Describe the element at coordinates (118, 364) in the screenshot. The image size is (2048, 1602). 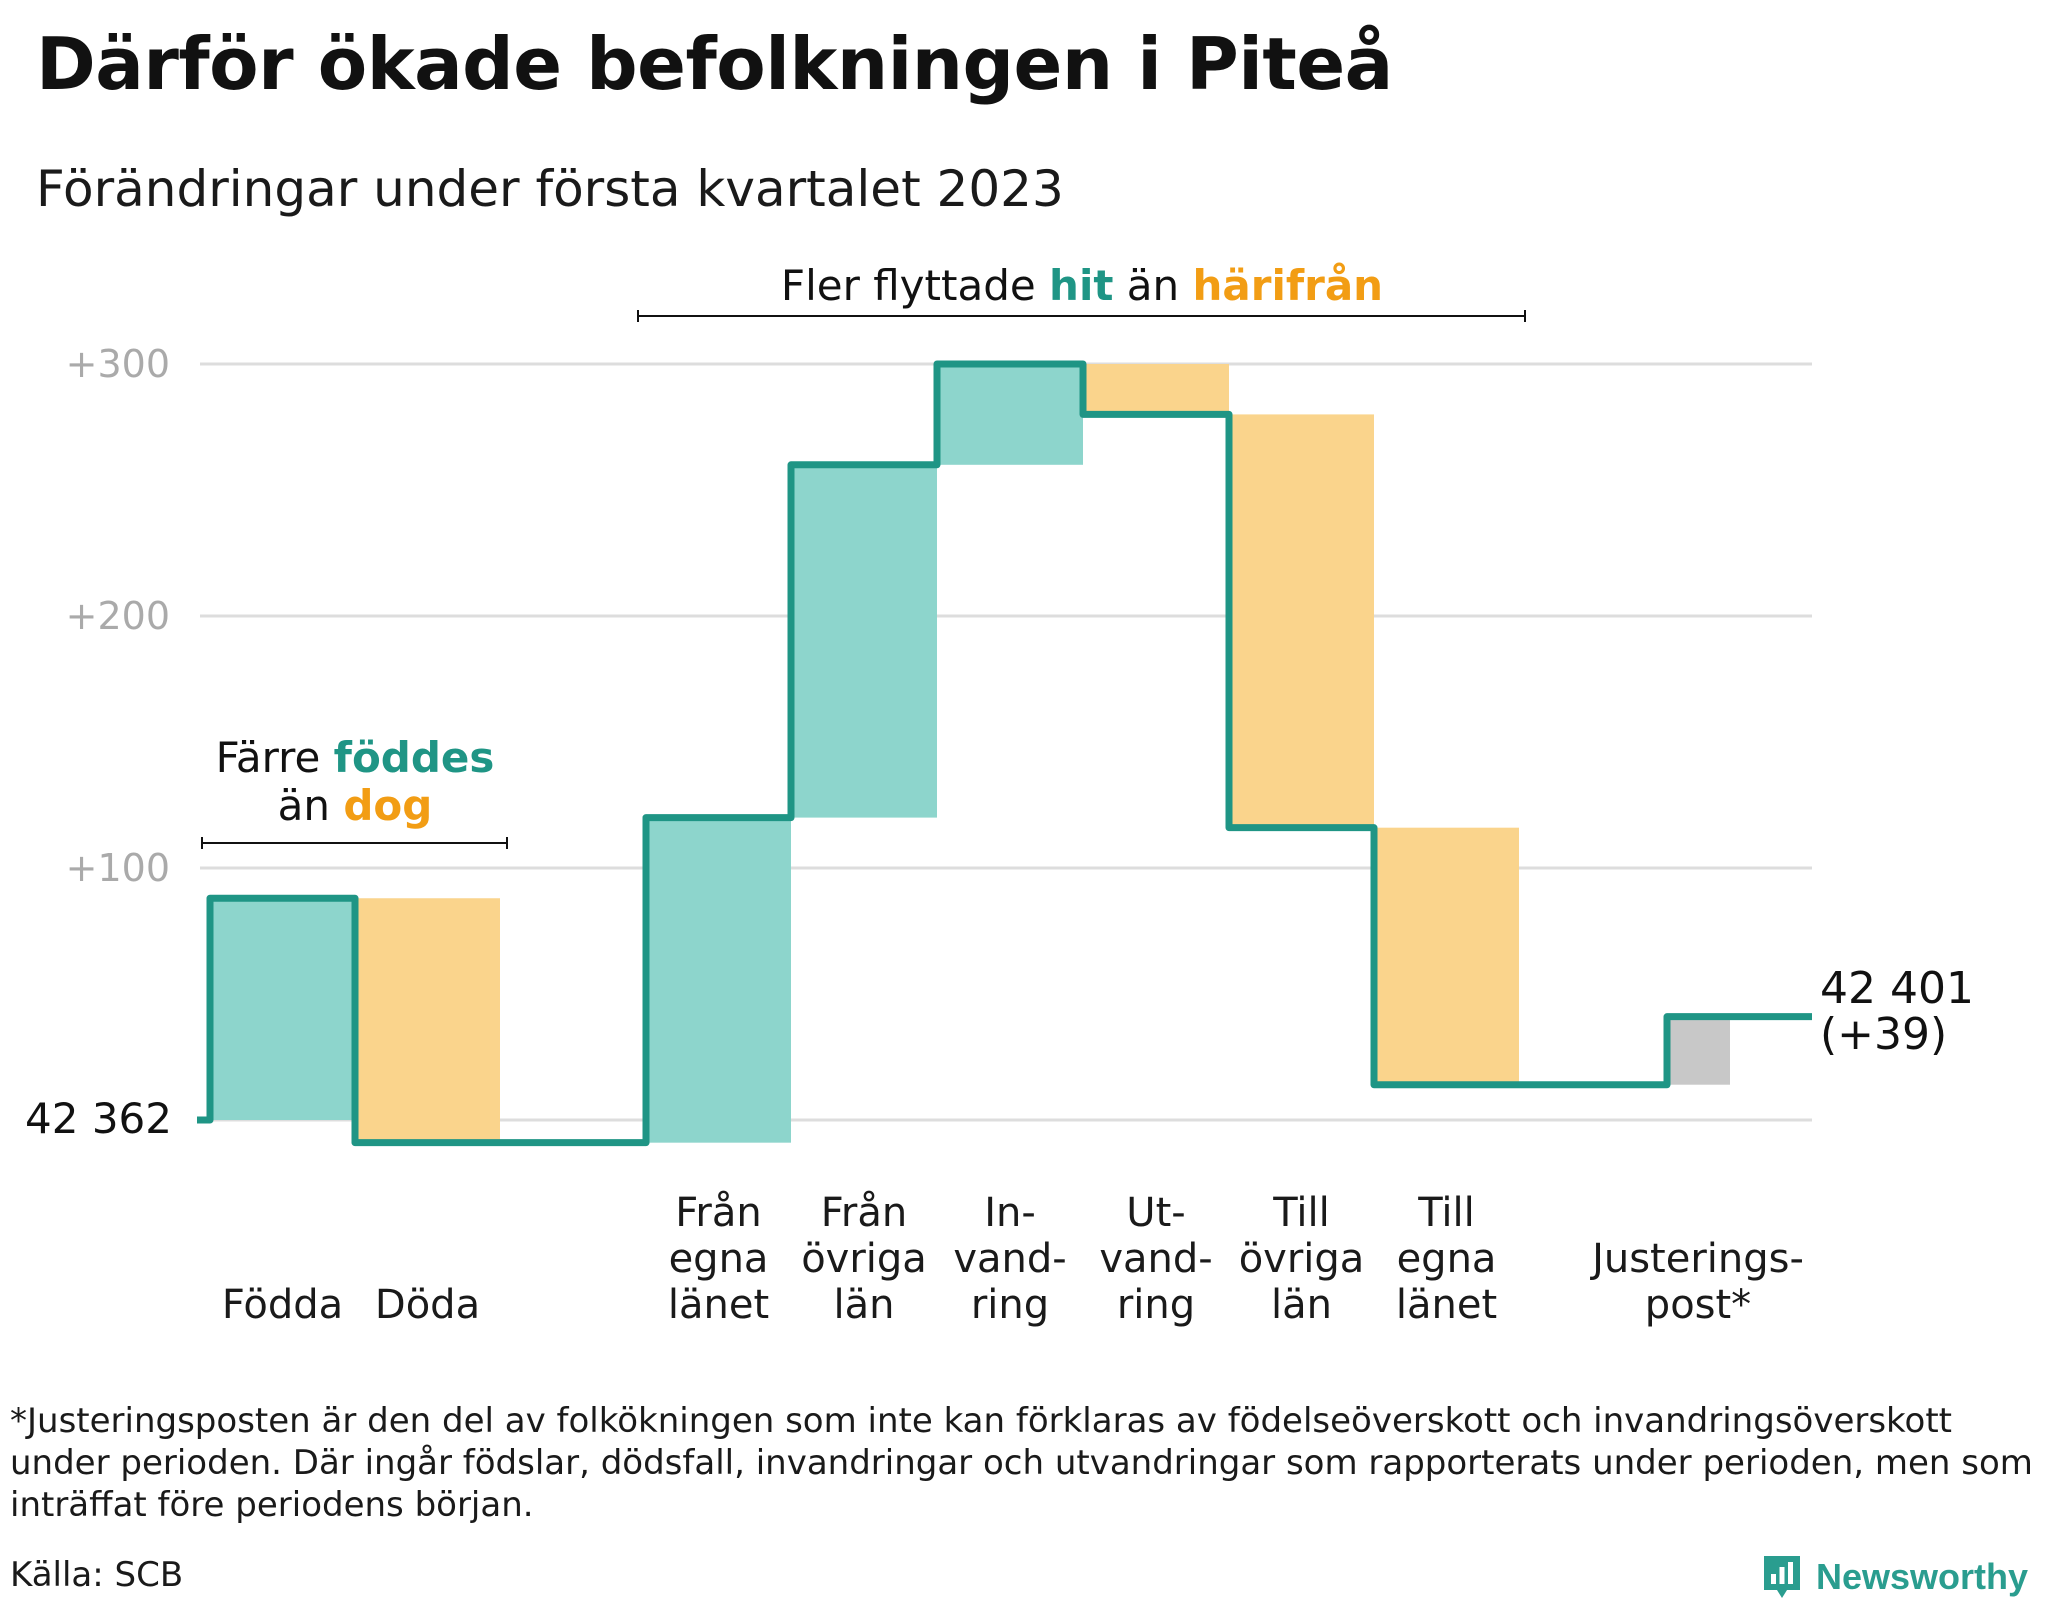
I see `y-tick-label: +300` at that location.